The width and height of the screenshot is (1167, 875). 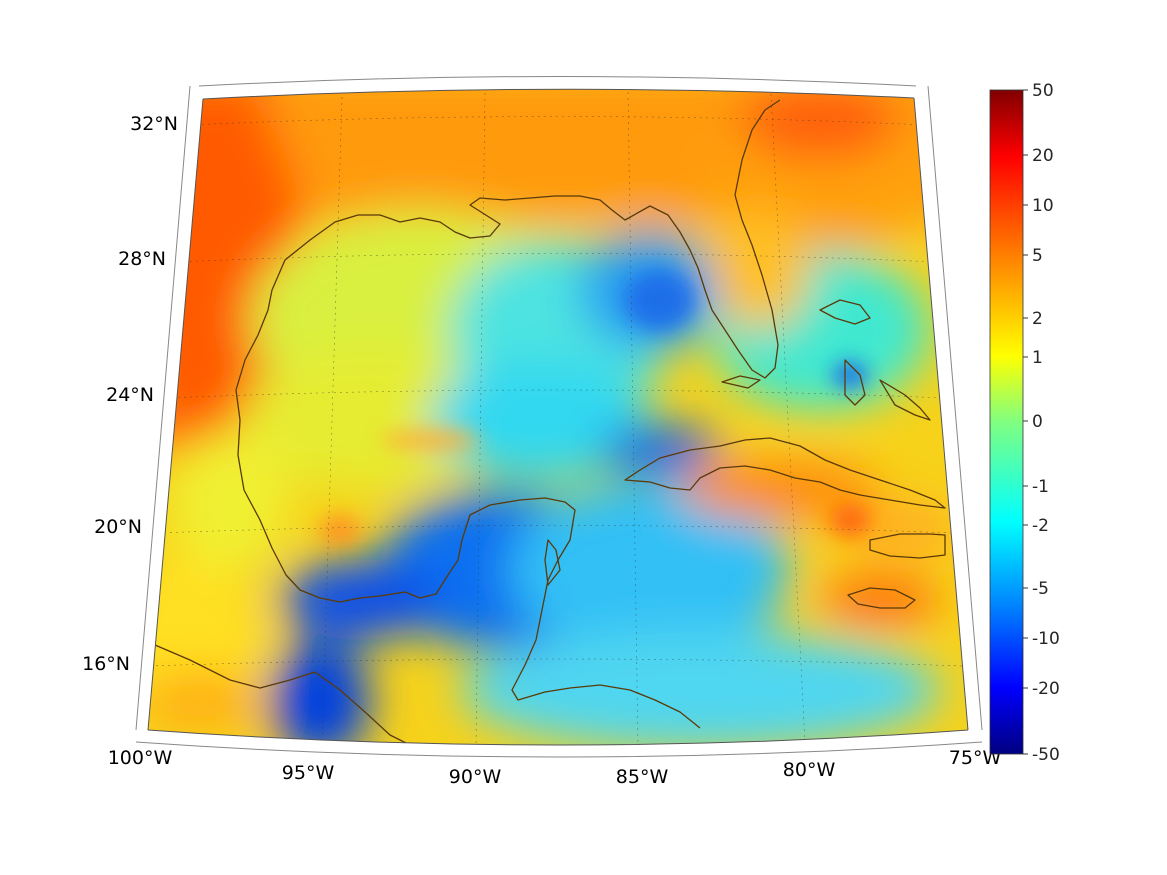 What do you see at coordinates (1037, 422) in the screenshot?
I see `colorbar-tick-0: 0` at bounding box center [1037, 422].